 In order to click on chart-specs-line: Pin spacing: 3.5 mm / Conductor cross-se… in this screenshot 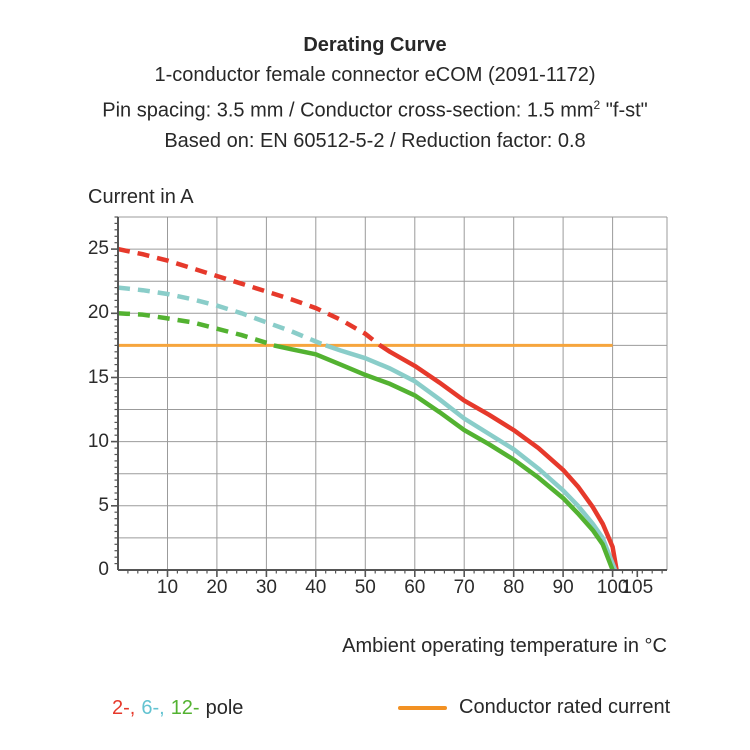, I will do `click(375, 108)`.